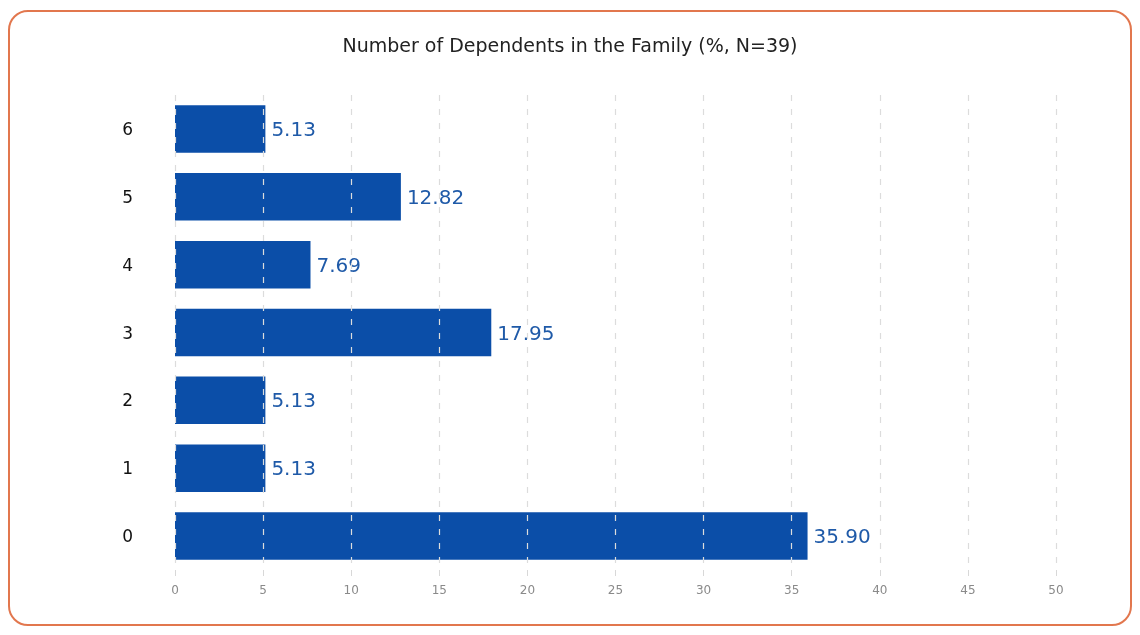 Image resolution: width=1140 pixels, height=635 pixels. Describe the element at coordinates (351, 590) in the screenshot. I see `x-tick-label: 10` at that location.